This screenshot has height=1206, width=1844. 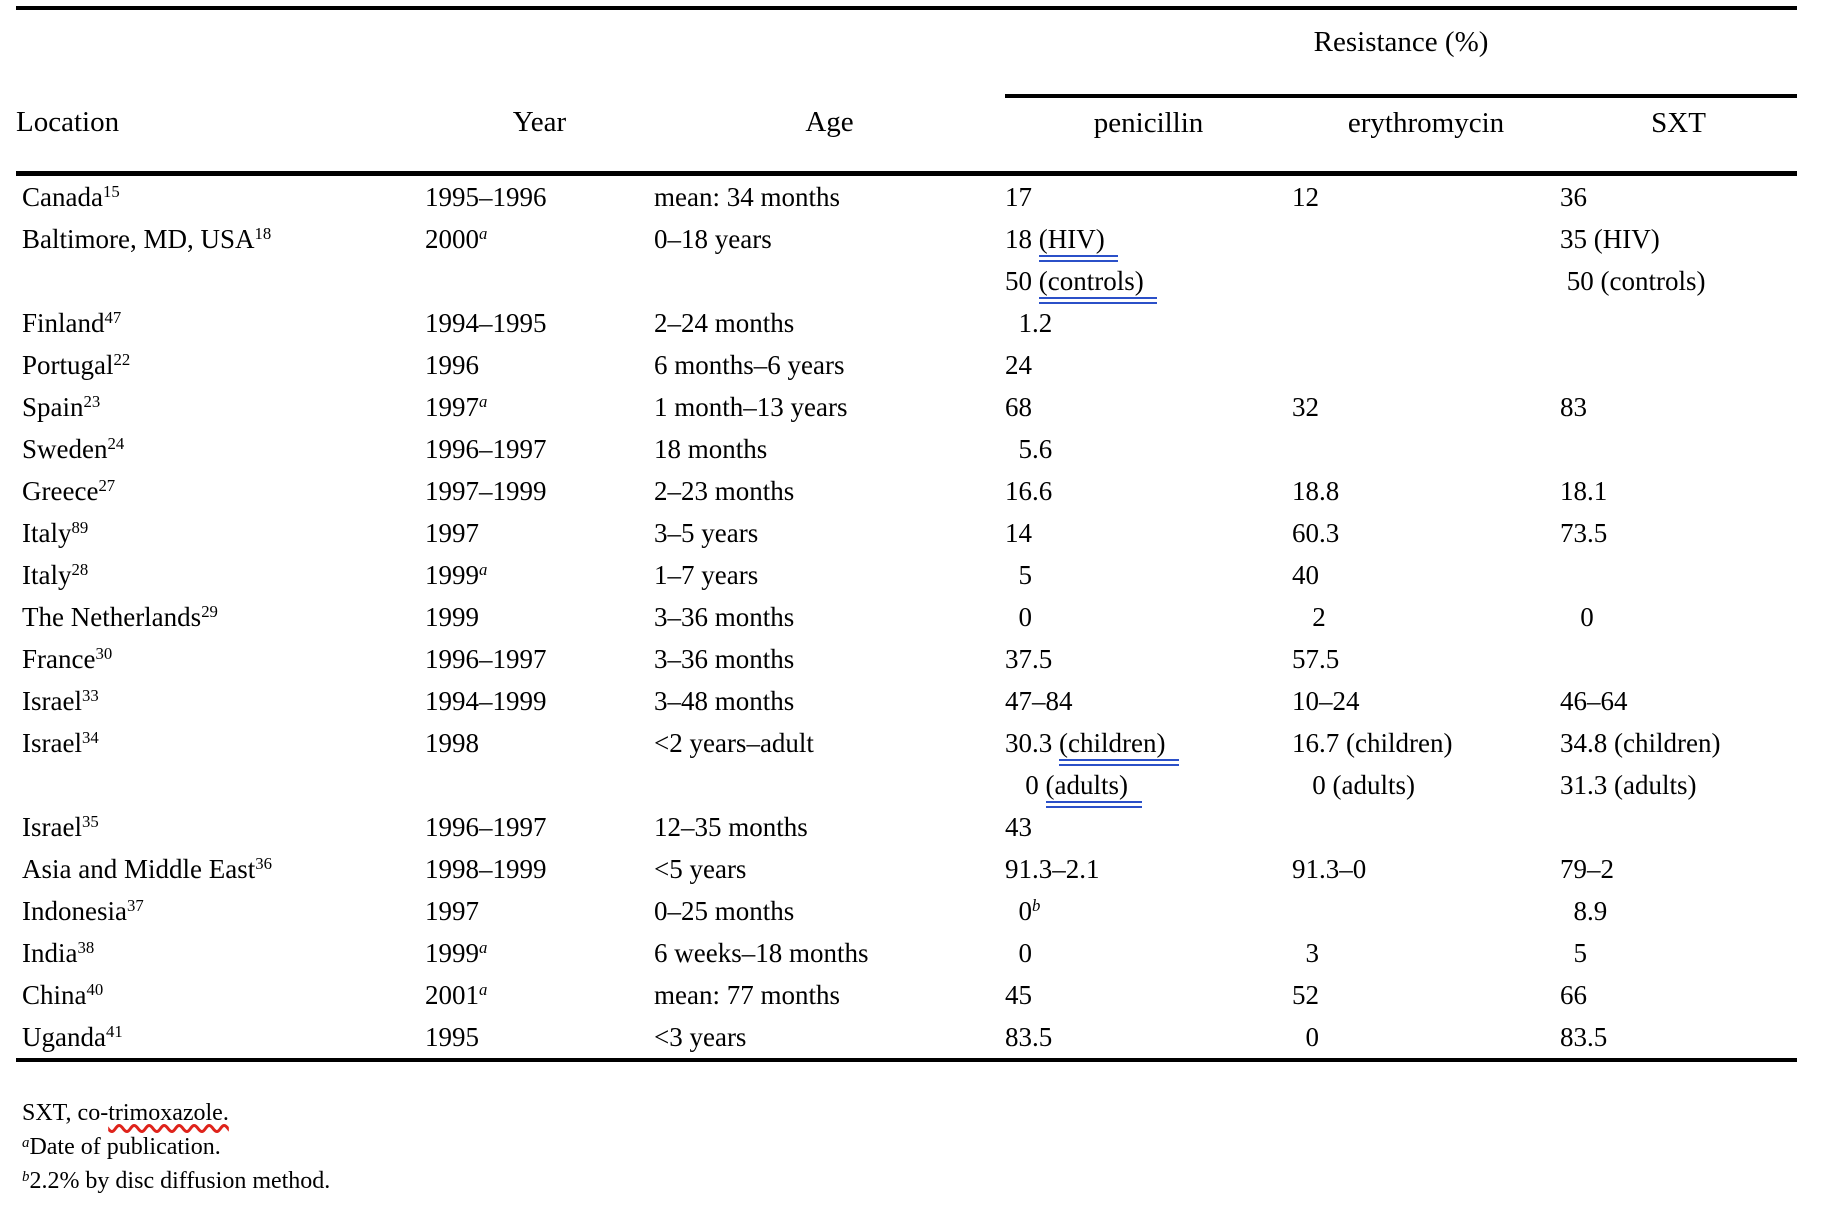 What do you see at coordinates (829, 827) in the screenshot?
I see `cell-age: 12–35 months` at bounding box center [829, 827].